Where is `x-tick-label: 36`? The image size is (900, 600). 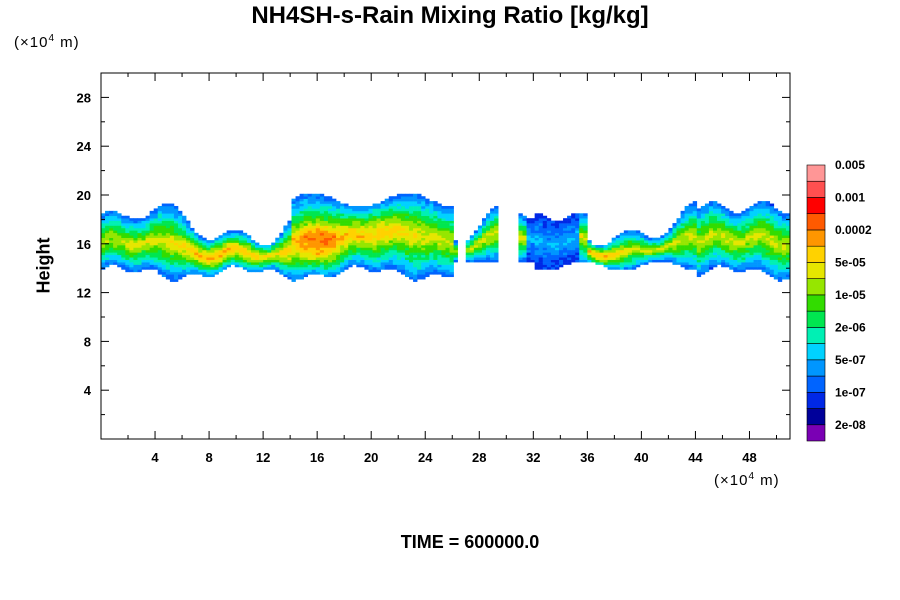
x-tick-label: 36 is located at coordinates (587, 457).